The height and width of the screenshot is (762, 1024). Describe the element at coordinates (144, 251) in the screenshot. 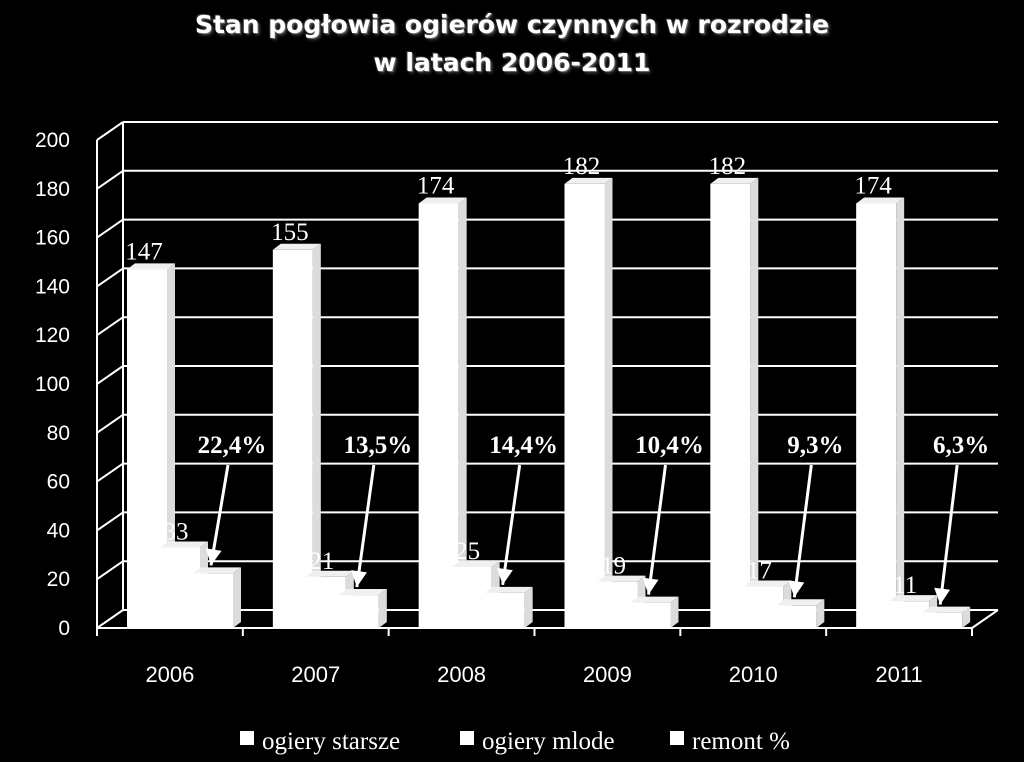

I see `data-label-ogiery-starsze: 147` at that location.